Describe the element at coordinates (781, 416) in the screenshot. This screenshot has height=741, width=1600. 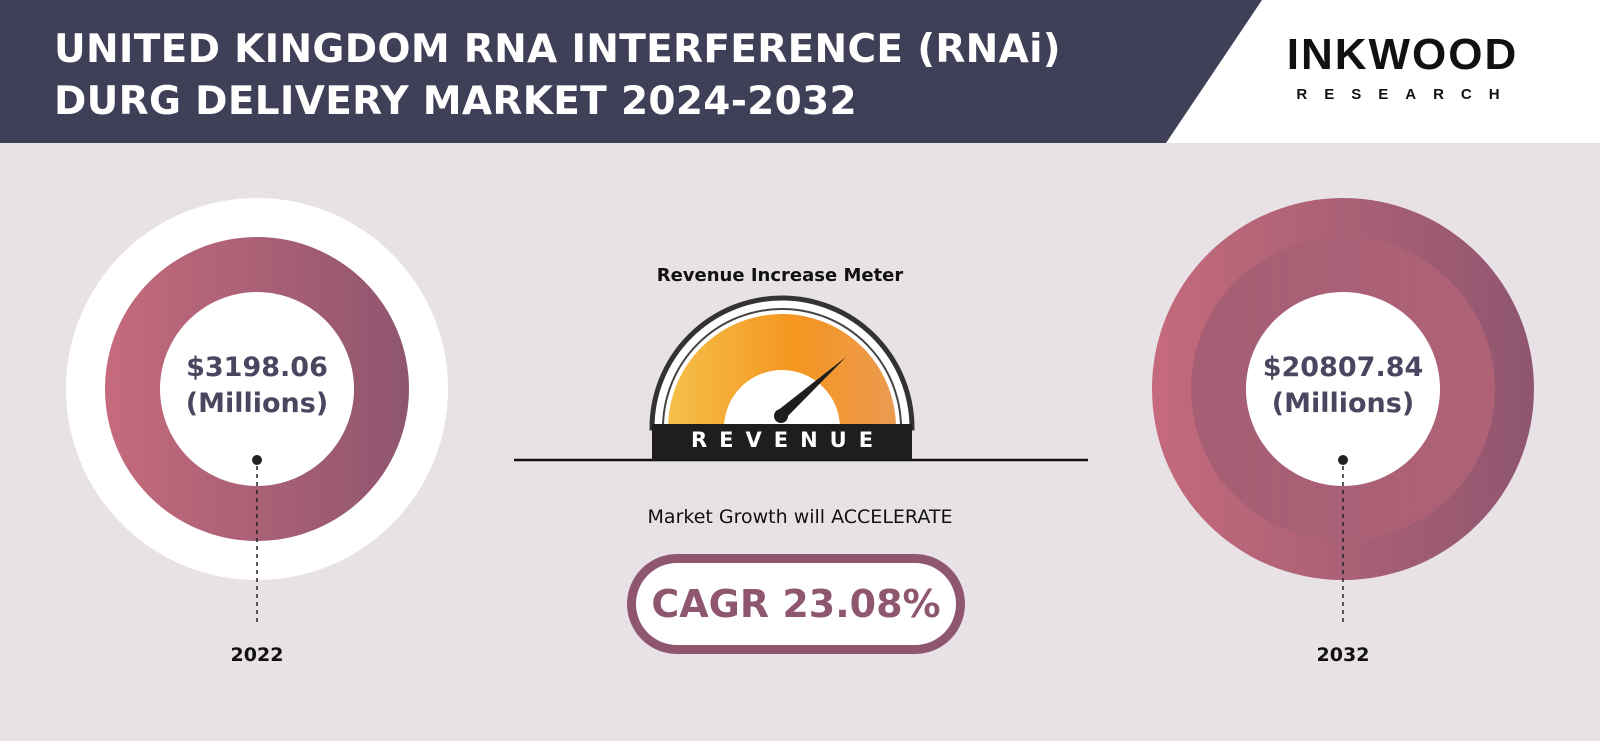
I see `needle-hub` at that location.